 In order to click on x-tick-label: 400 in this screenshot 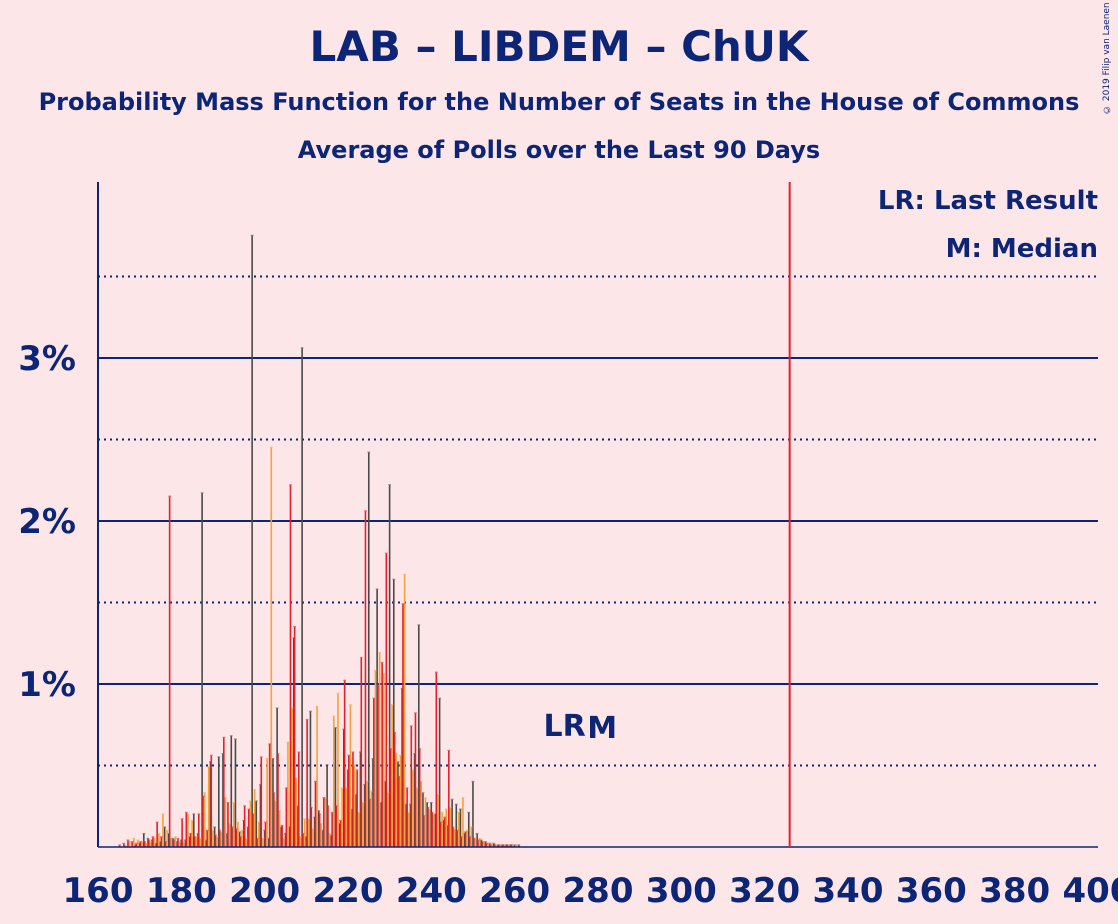, I will do `click(1090, 891)`.